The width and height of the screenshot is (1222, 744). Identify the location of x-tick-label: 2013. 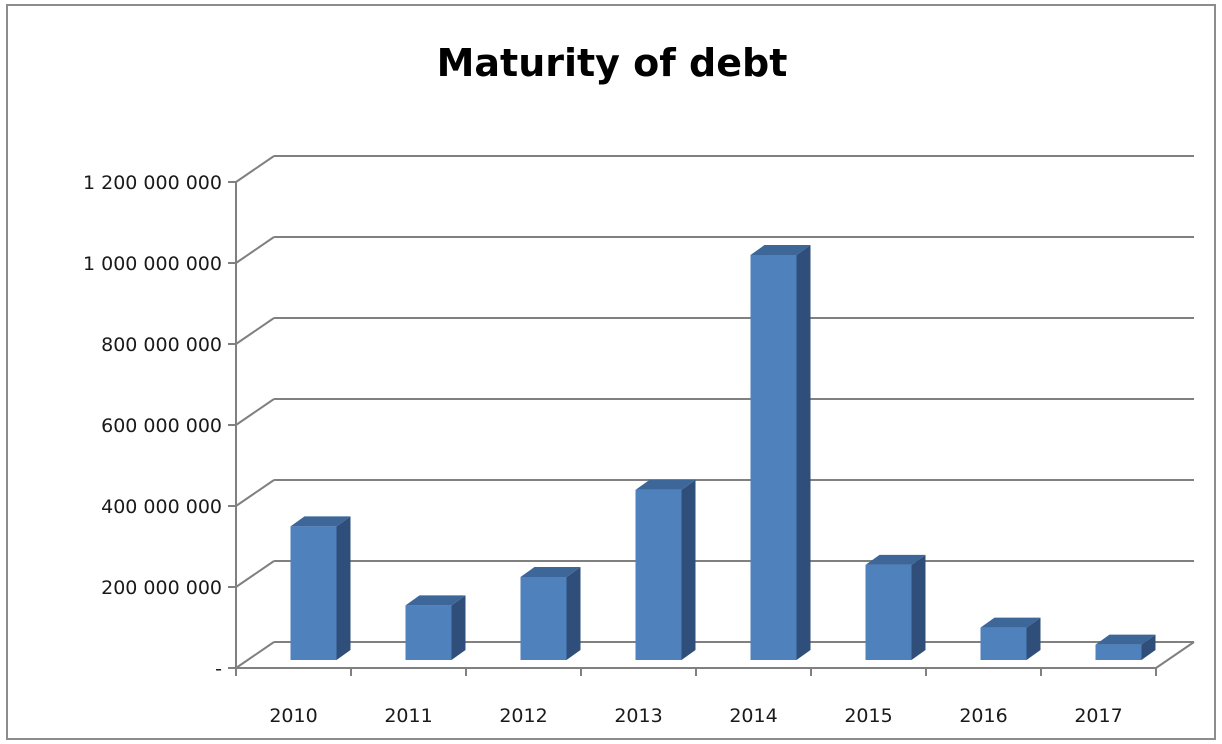
(638, 716).